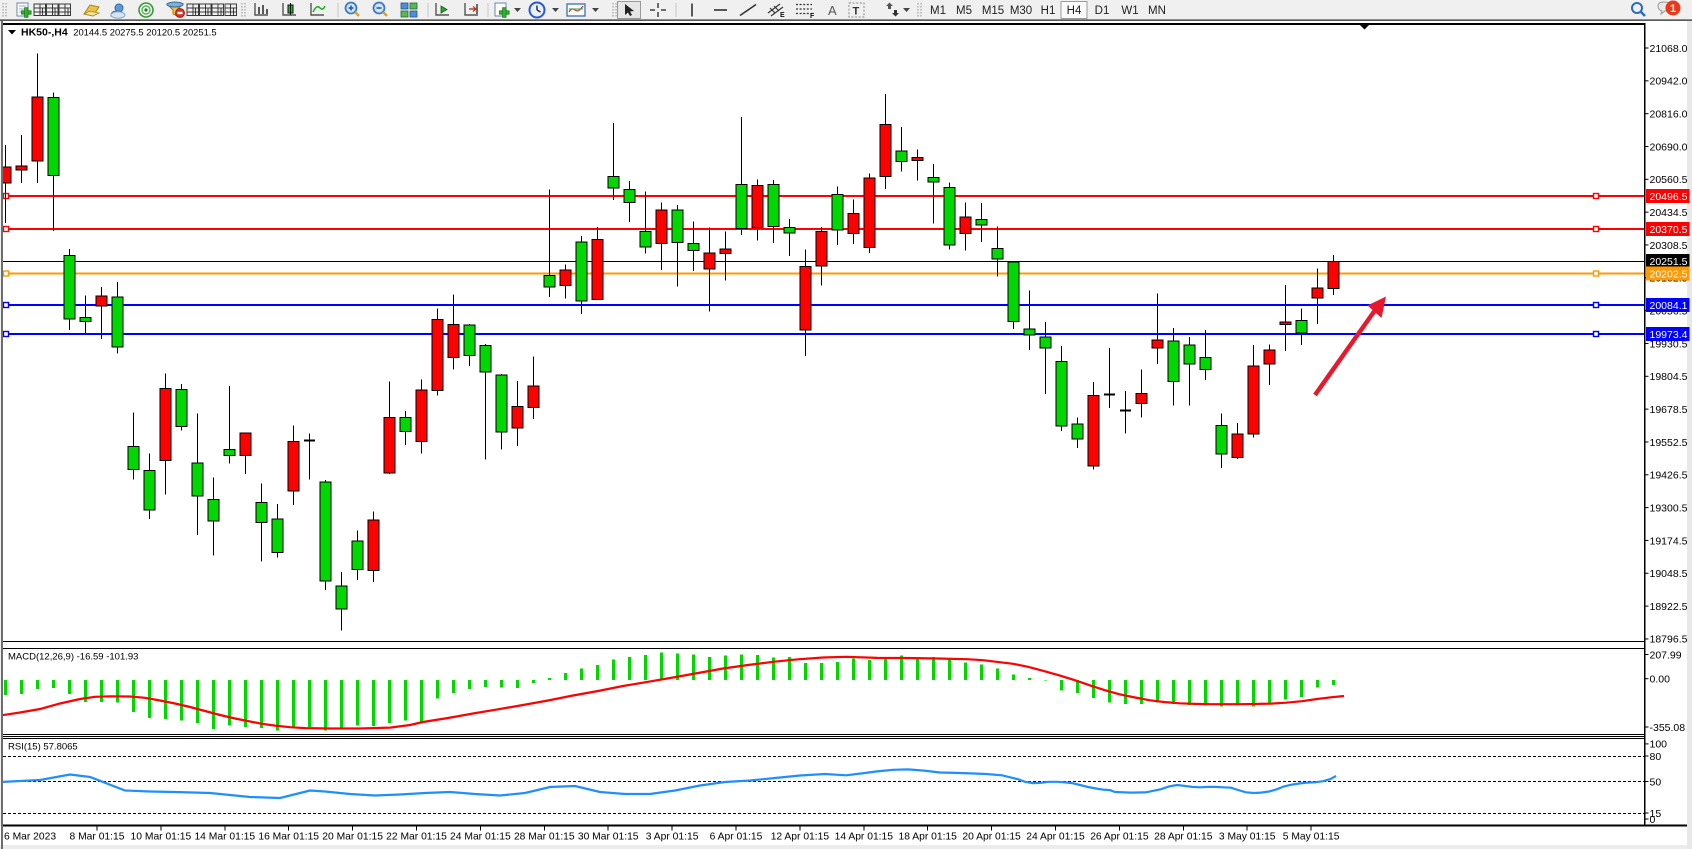  What do you see at coordinates (1669, 49) in the screenshot?
I see `svg-text: 21068.0` at bounding box center [1669, 49].